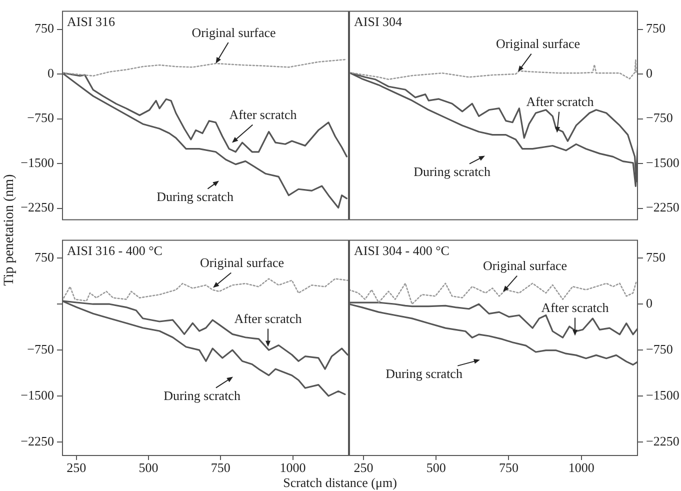  Describe the element at coordinates (340, 483) in the screenshot. I see `x-axis-title: Scratch distance (μm)` at that location.